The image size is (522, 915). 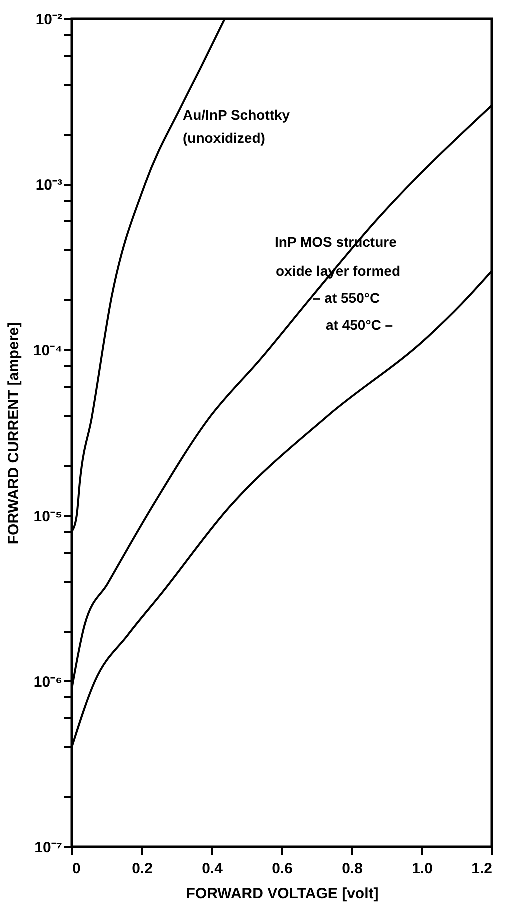 I want to click on annotation: at 450°C –, so click(x=360, y=325).